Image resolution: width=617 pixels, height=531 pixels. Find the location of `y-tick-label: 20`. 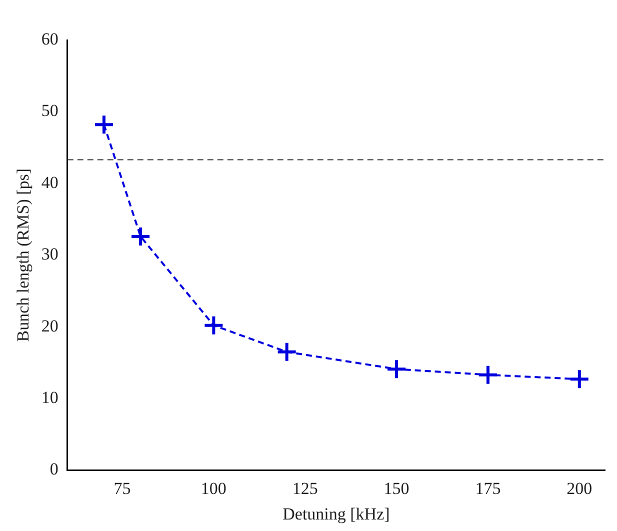

y-tick-label: 20 is located at coordinates (49, 326).